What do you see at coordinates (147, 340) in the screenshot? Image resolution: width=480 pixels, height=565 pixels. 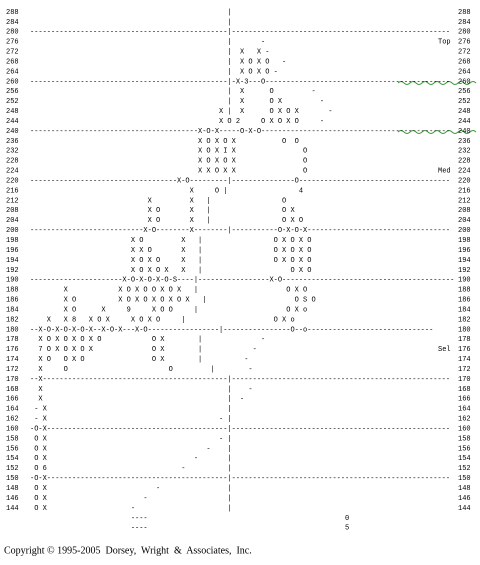 I see `chart-row: X O X O X O X O O X | -` at bounding box center [147, 340].